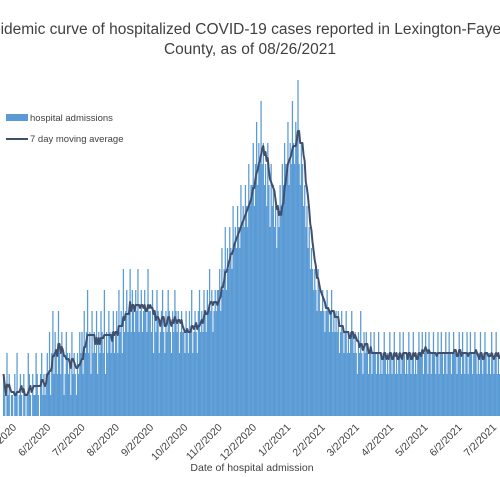 The width and height of the screenshot is (500, 477). What do you see at coordinates (445, 440) in the screenshot?
I see `x-tick-label: 6/2/2021` at bounding box center [445, 440].